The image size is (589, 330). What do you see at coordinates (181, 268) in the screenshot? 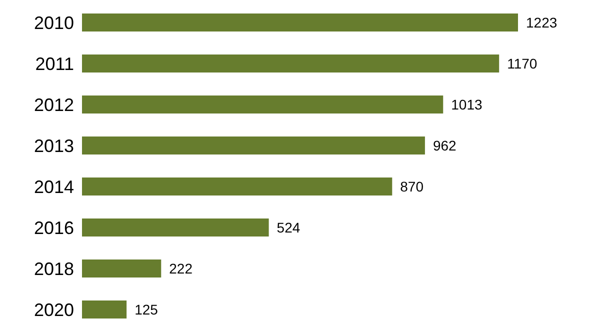
I see `data-label: 222` at bounding box center [181, 268].